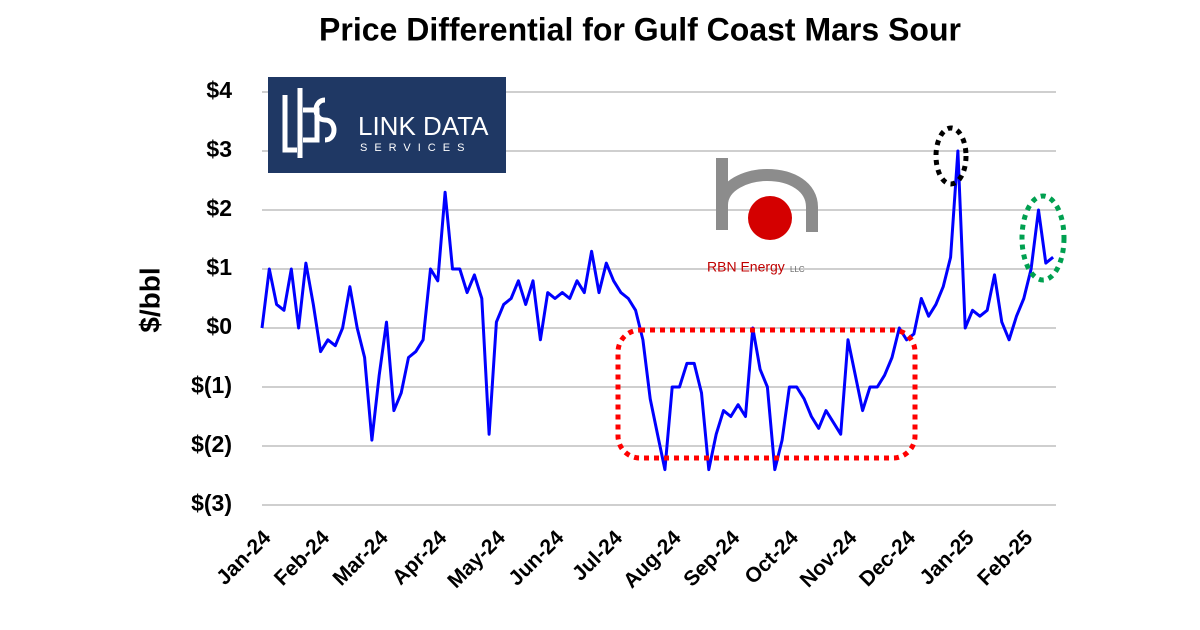  What do you see at coordinates (211, 503) in the screenshot?
I see `y-tick-label: $(3)` at bounding box center [211, 503].